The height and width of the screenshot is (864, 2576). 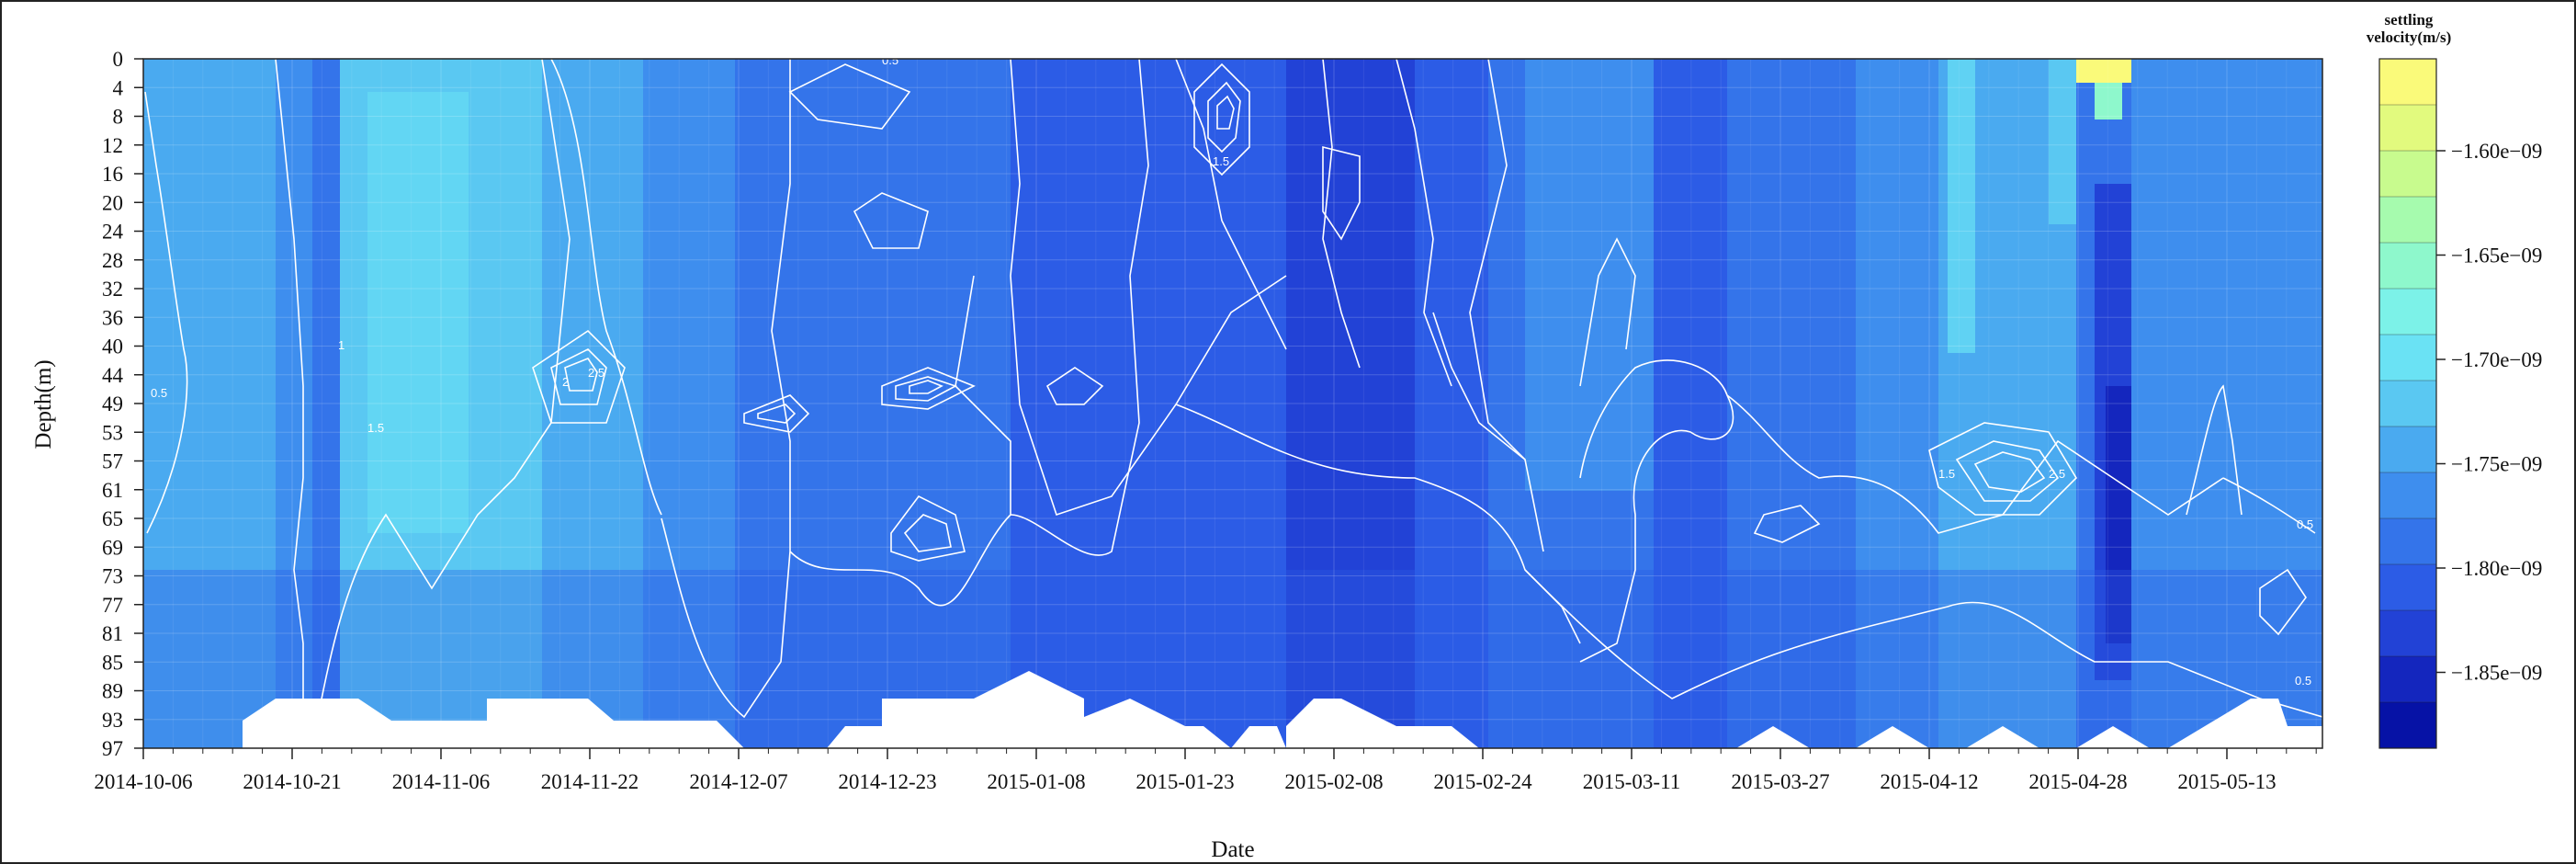 What do you see at coordinates (1036, 782) in the screenshot?
I see `x-tick-label: 2015-01-08` at bounding box center [1036, 782].